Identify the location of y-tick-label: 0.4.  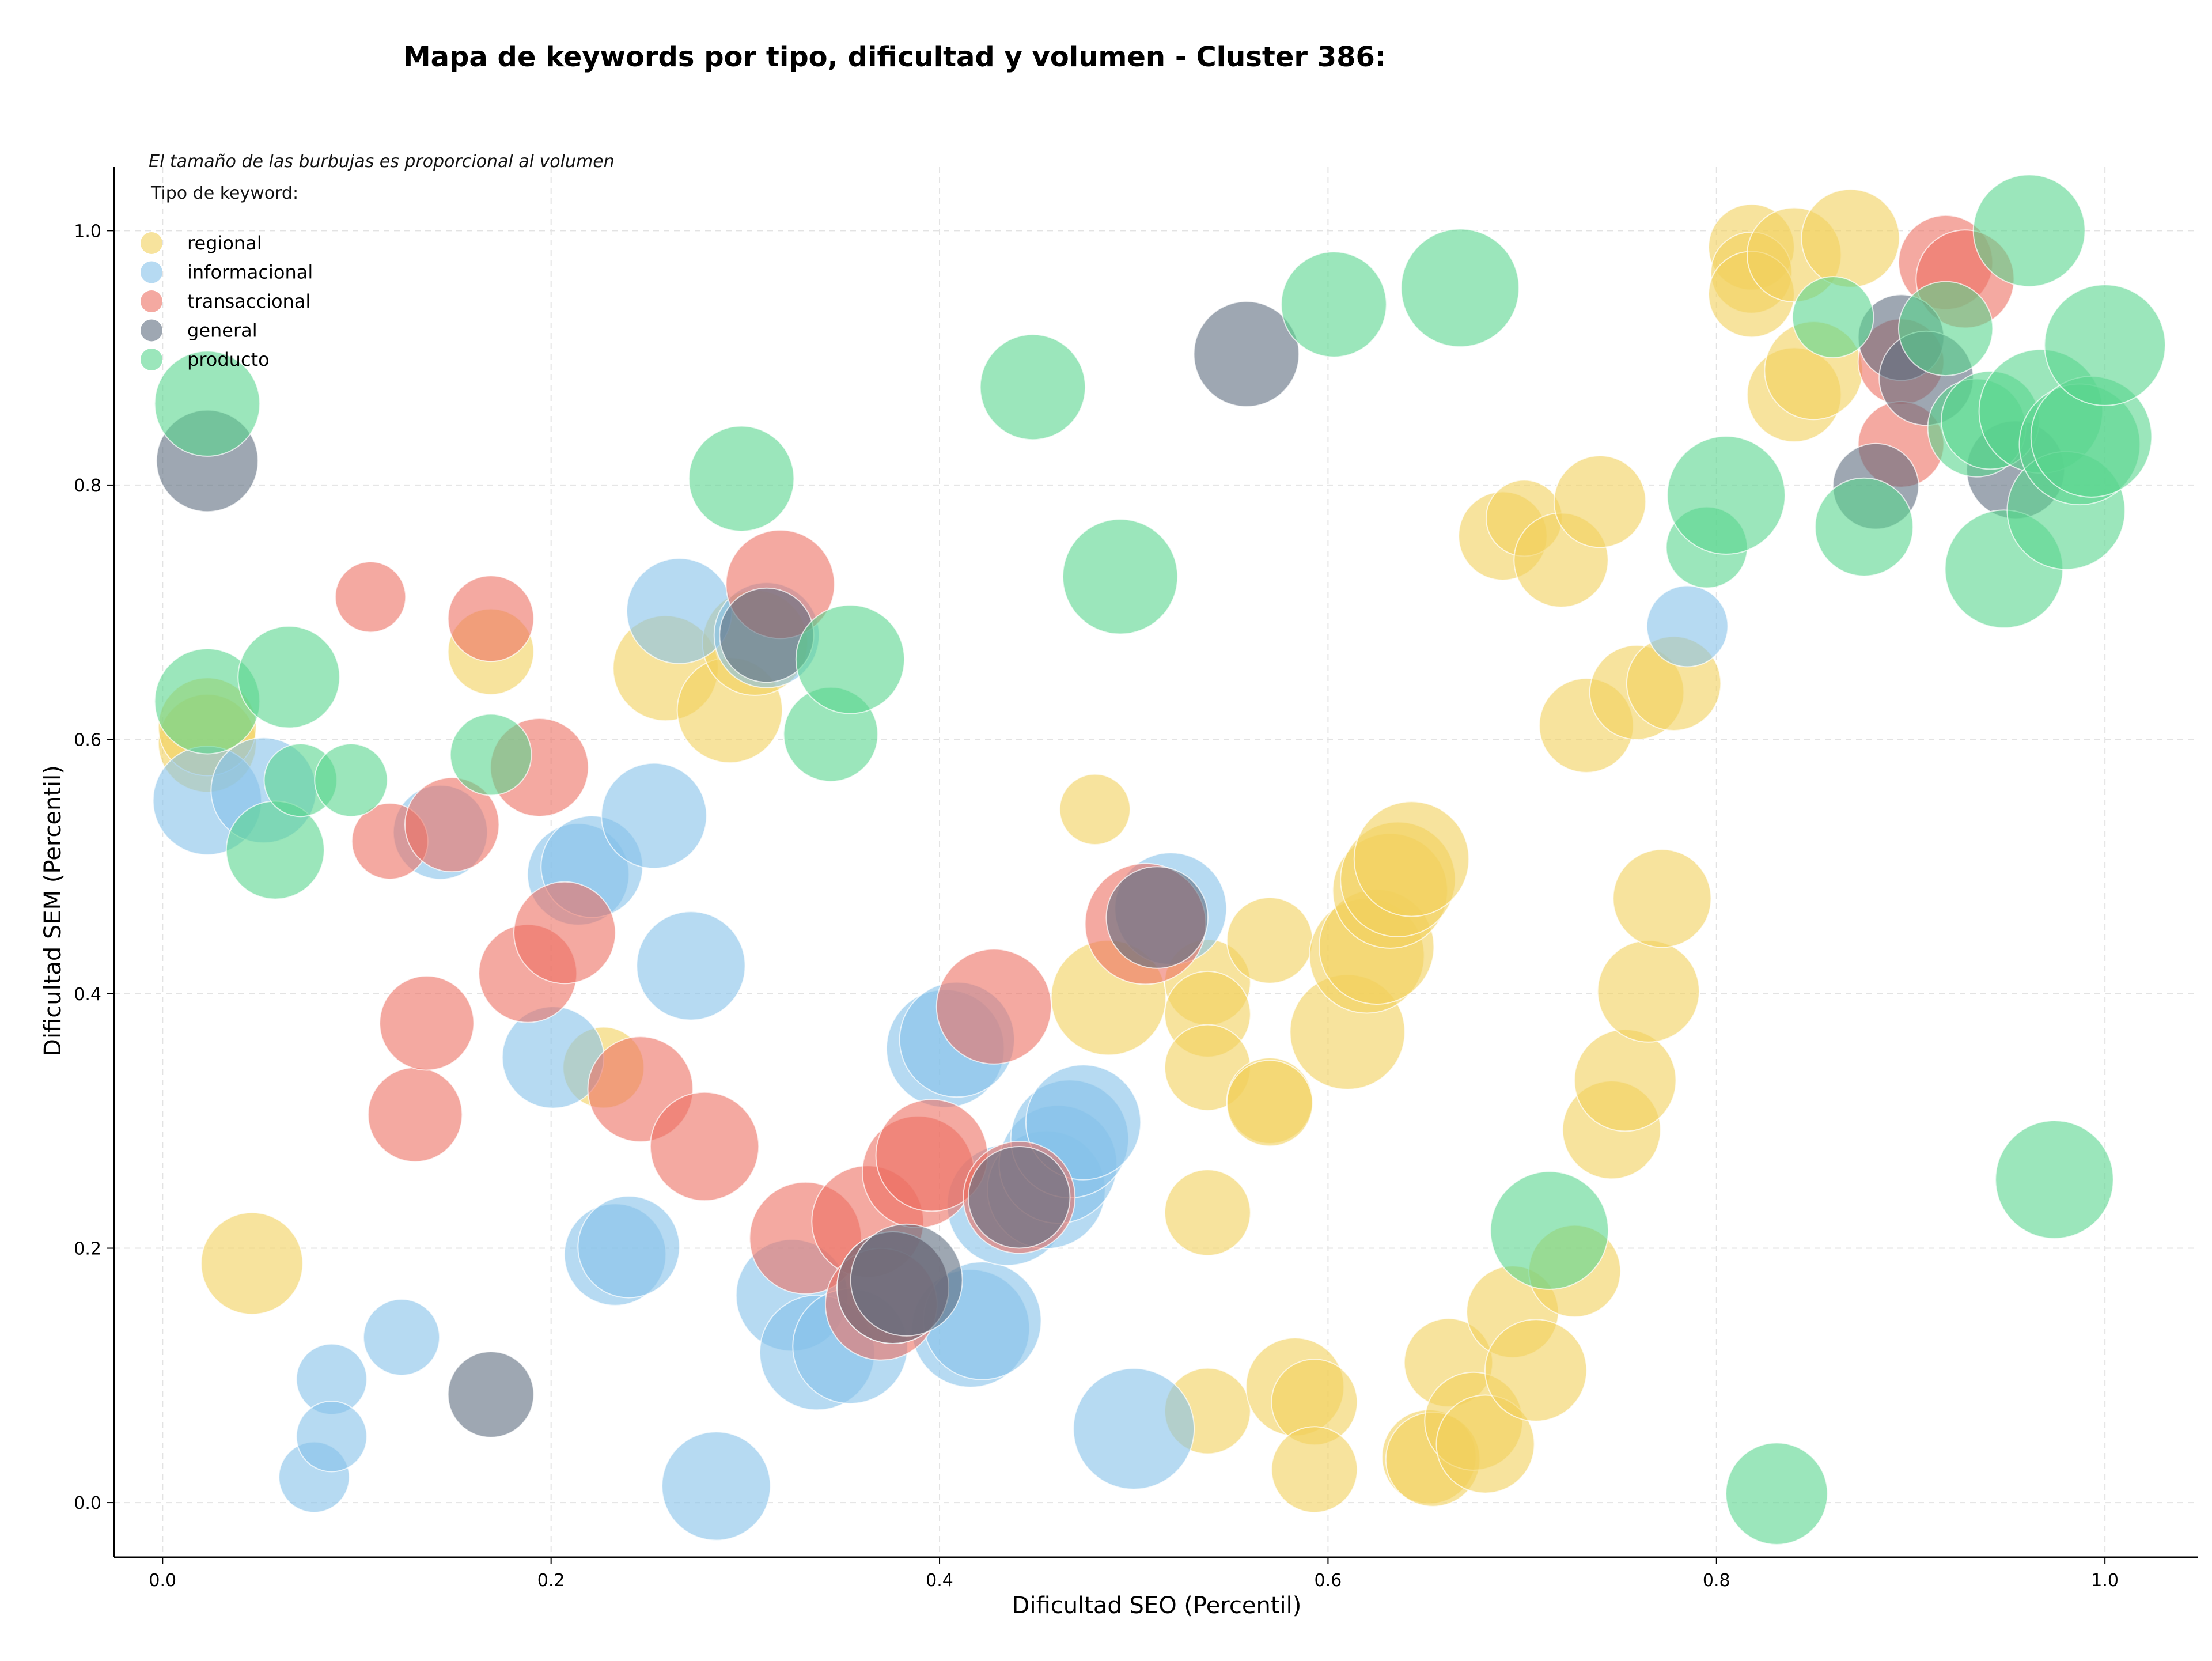
(87, 995).